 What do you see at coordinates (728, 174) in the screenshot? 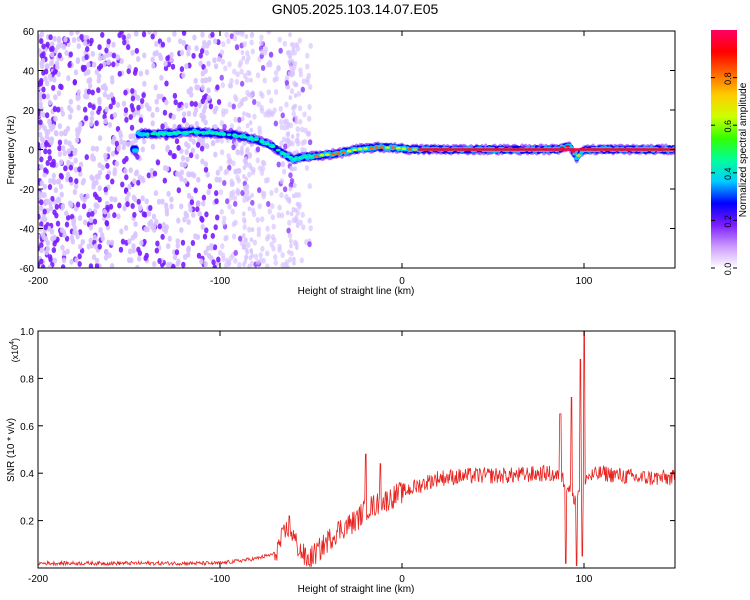
I see `colorbar-tick-label: 0.4` at bounding box center [728, 174].